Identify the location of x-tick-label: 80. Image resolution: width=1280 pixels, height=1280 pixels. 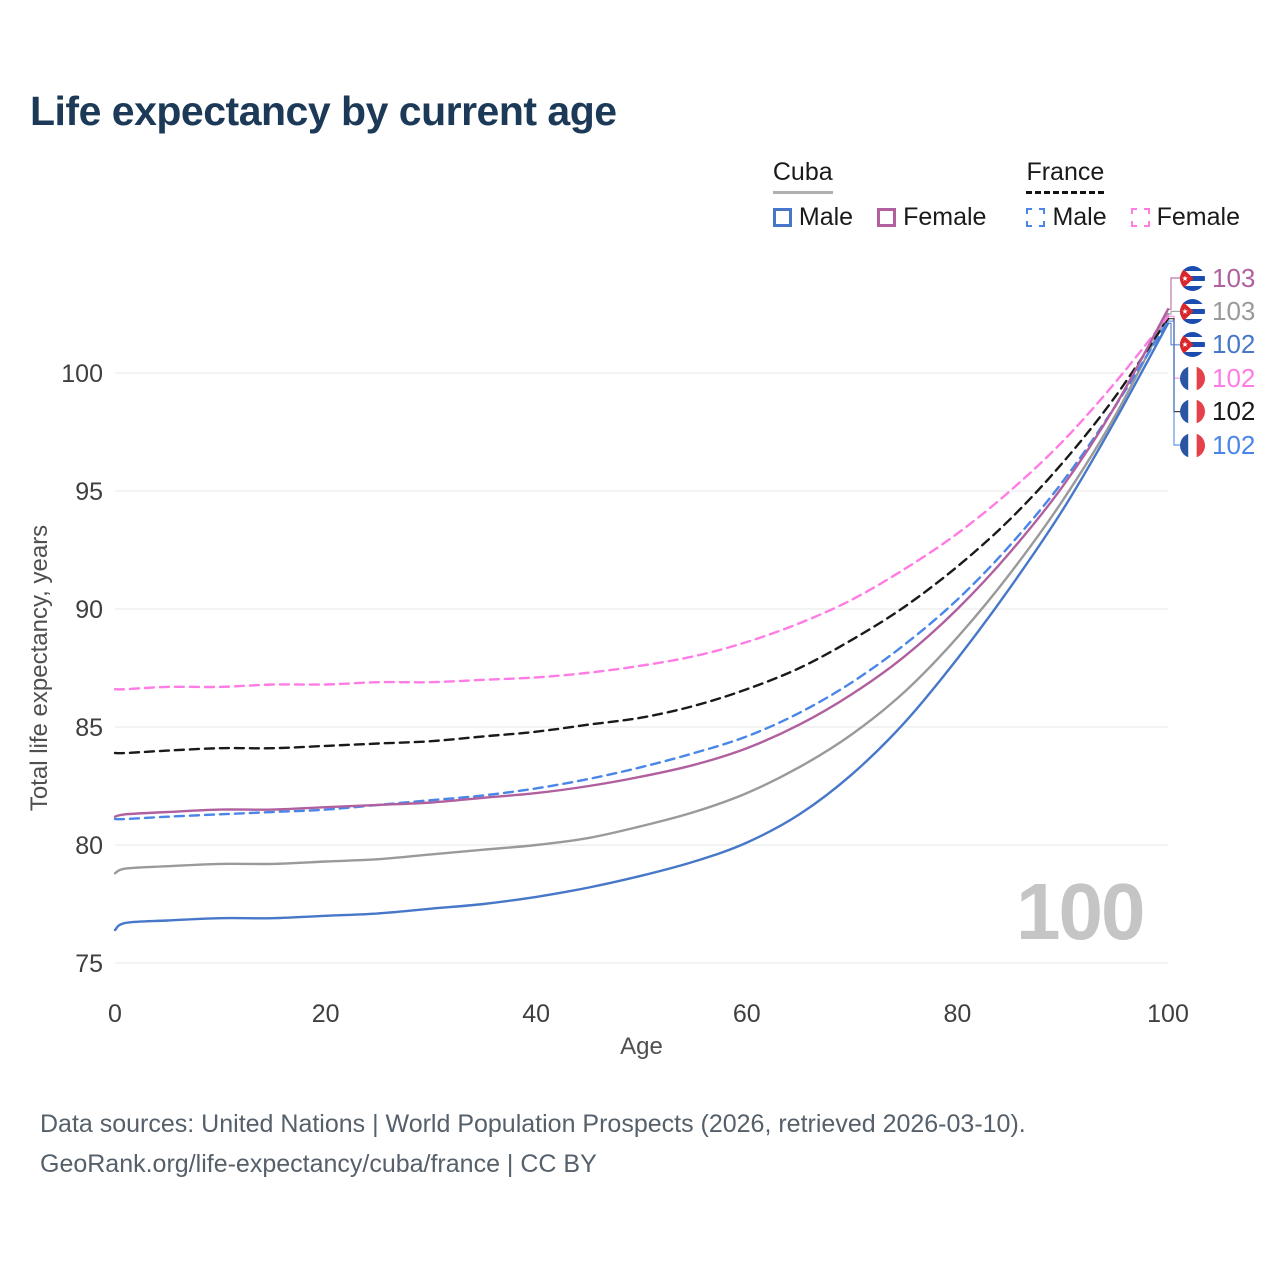
(957, 1014).